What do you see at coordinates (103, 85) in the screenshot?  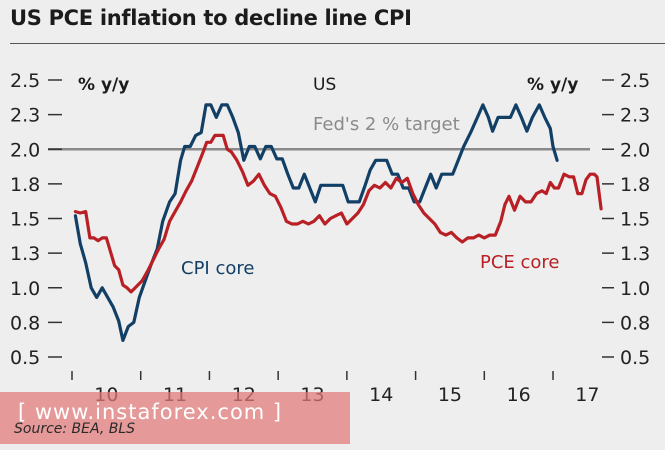 I see `y-unit-left: % y/y` at bounding box center [103, 85].